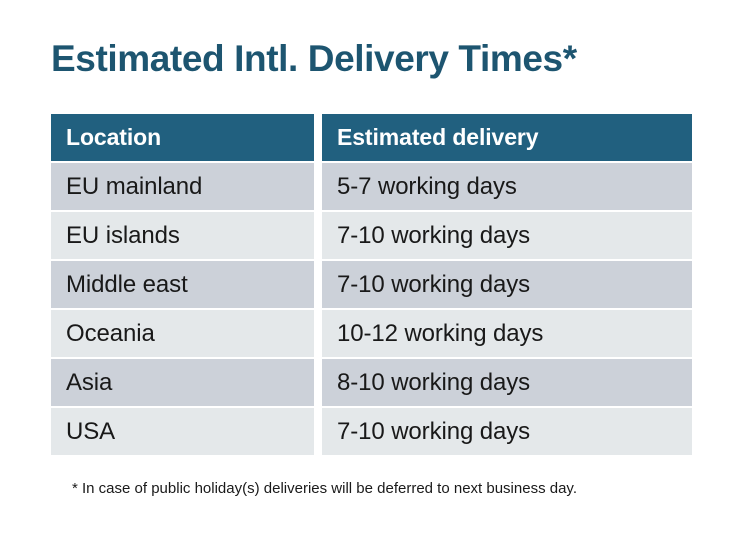 The width and height of the screenshot is (745, 536). I want to click on cell-location: Oceania, so click(182, 333).